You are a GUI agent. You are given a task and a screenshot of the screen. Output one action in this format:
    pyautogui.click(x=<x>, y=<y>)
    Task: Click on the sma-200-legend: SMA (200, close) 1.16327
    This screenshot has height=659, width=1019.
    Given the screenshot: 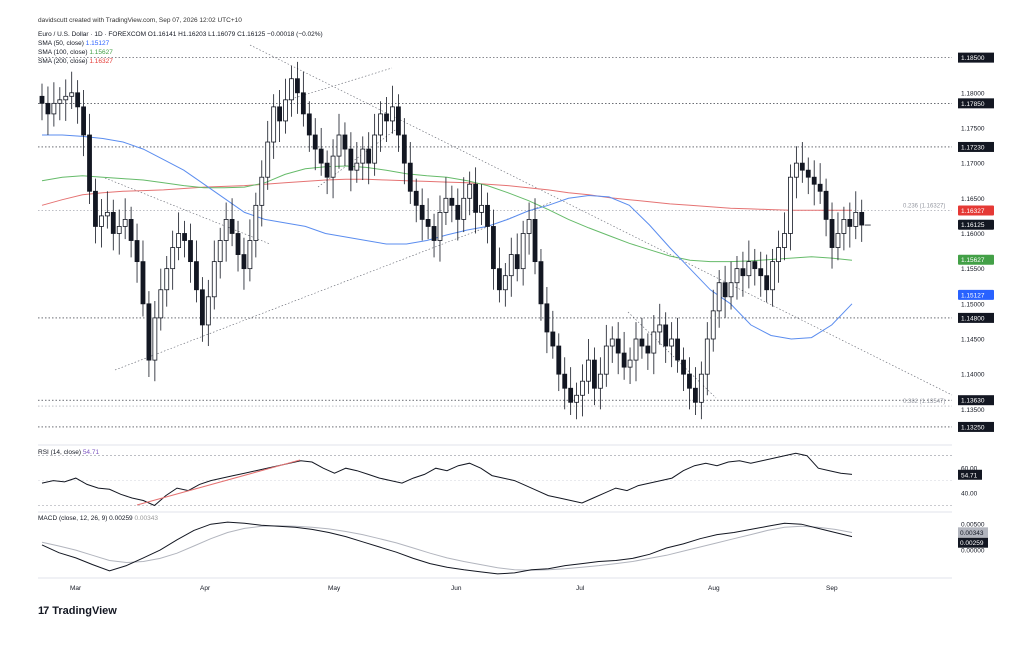 What is the action you would take?
    pyautogui.click(x=75, y=62)
    